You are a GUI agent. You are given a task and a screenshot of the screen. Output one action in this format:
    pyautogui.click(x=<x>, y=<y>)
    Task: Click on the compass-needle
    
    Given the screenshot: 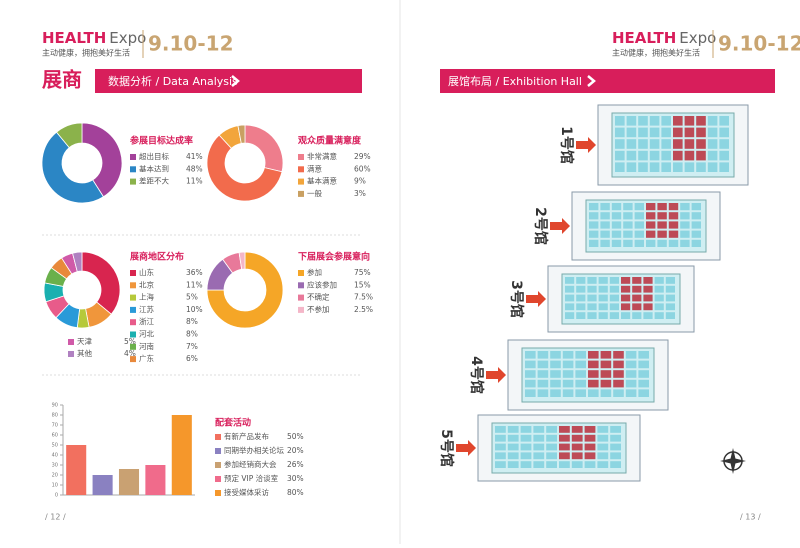 What is the action you would take?
    pyautogui.click(x=733, y=461)
    